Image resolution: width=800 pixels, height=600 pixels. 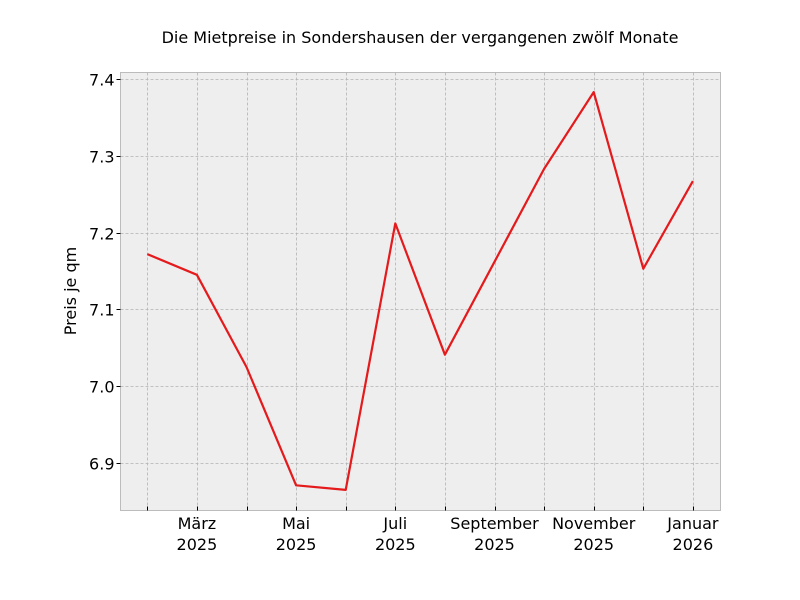 I want to click on y-axis: 6.9 7.0 7.1 7.2 7.3 7.4, so click(x=105, y=272).